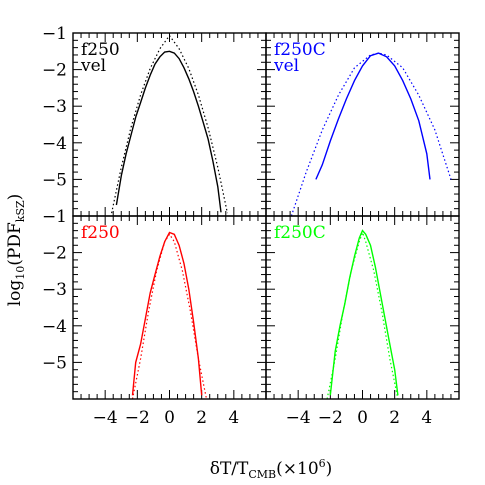 This screenshot has width=485, height=485. I want to click on panel-label-top-right: f250C, so click(300, 50).